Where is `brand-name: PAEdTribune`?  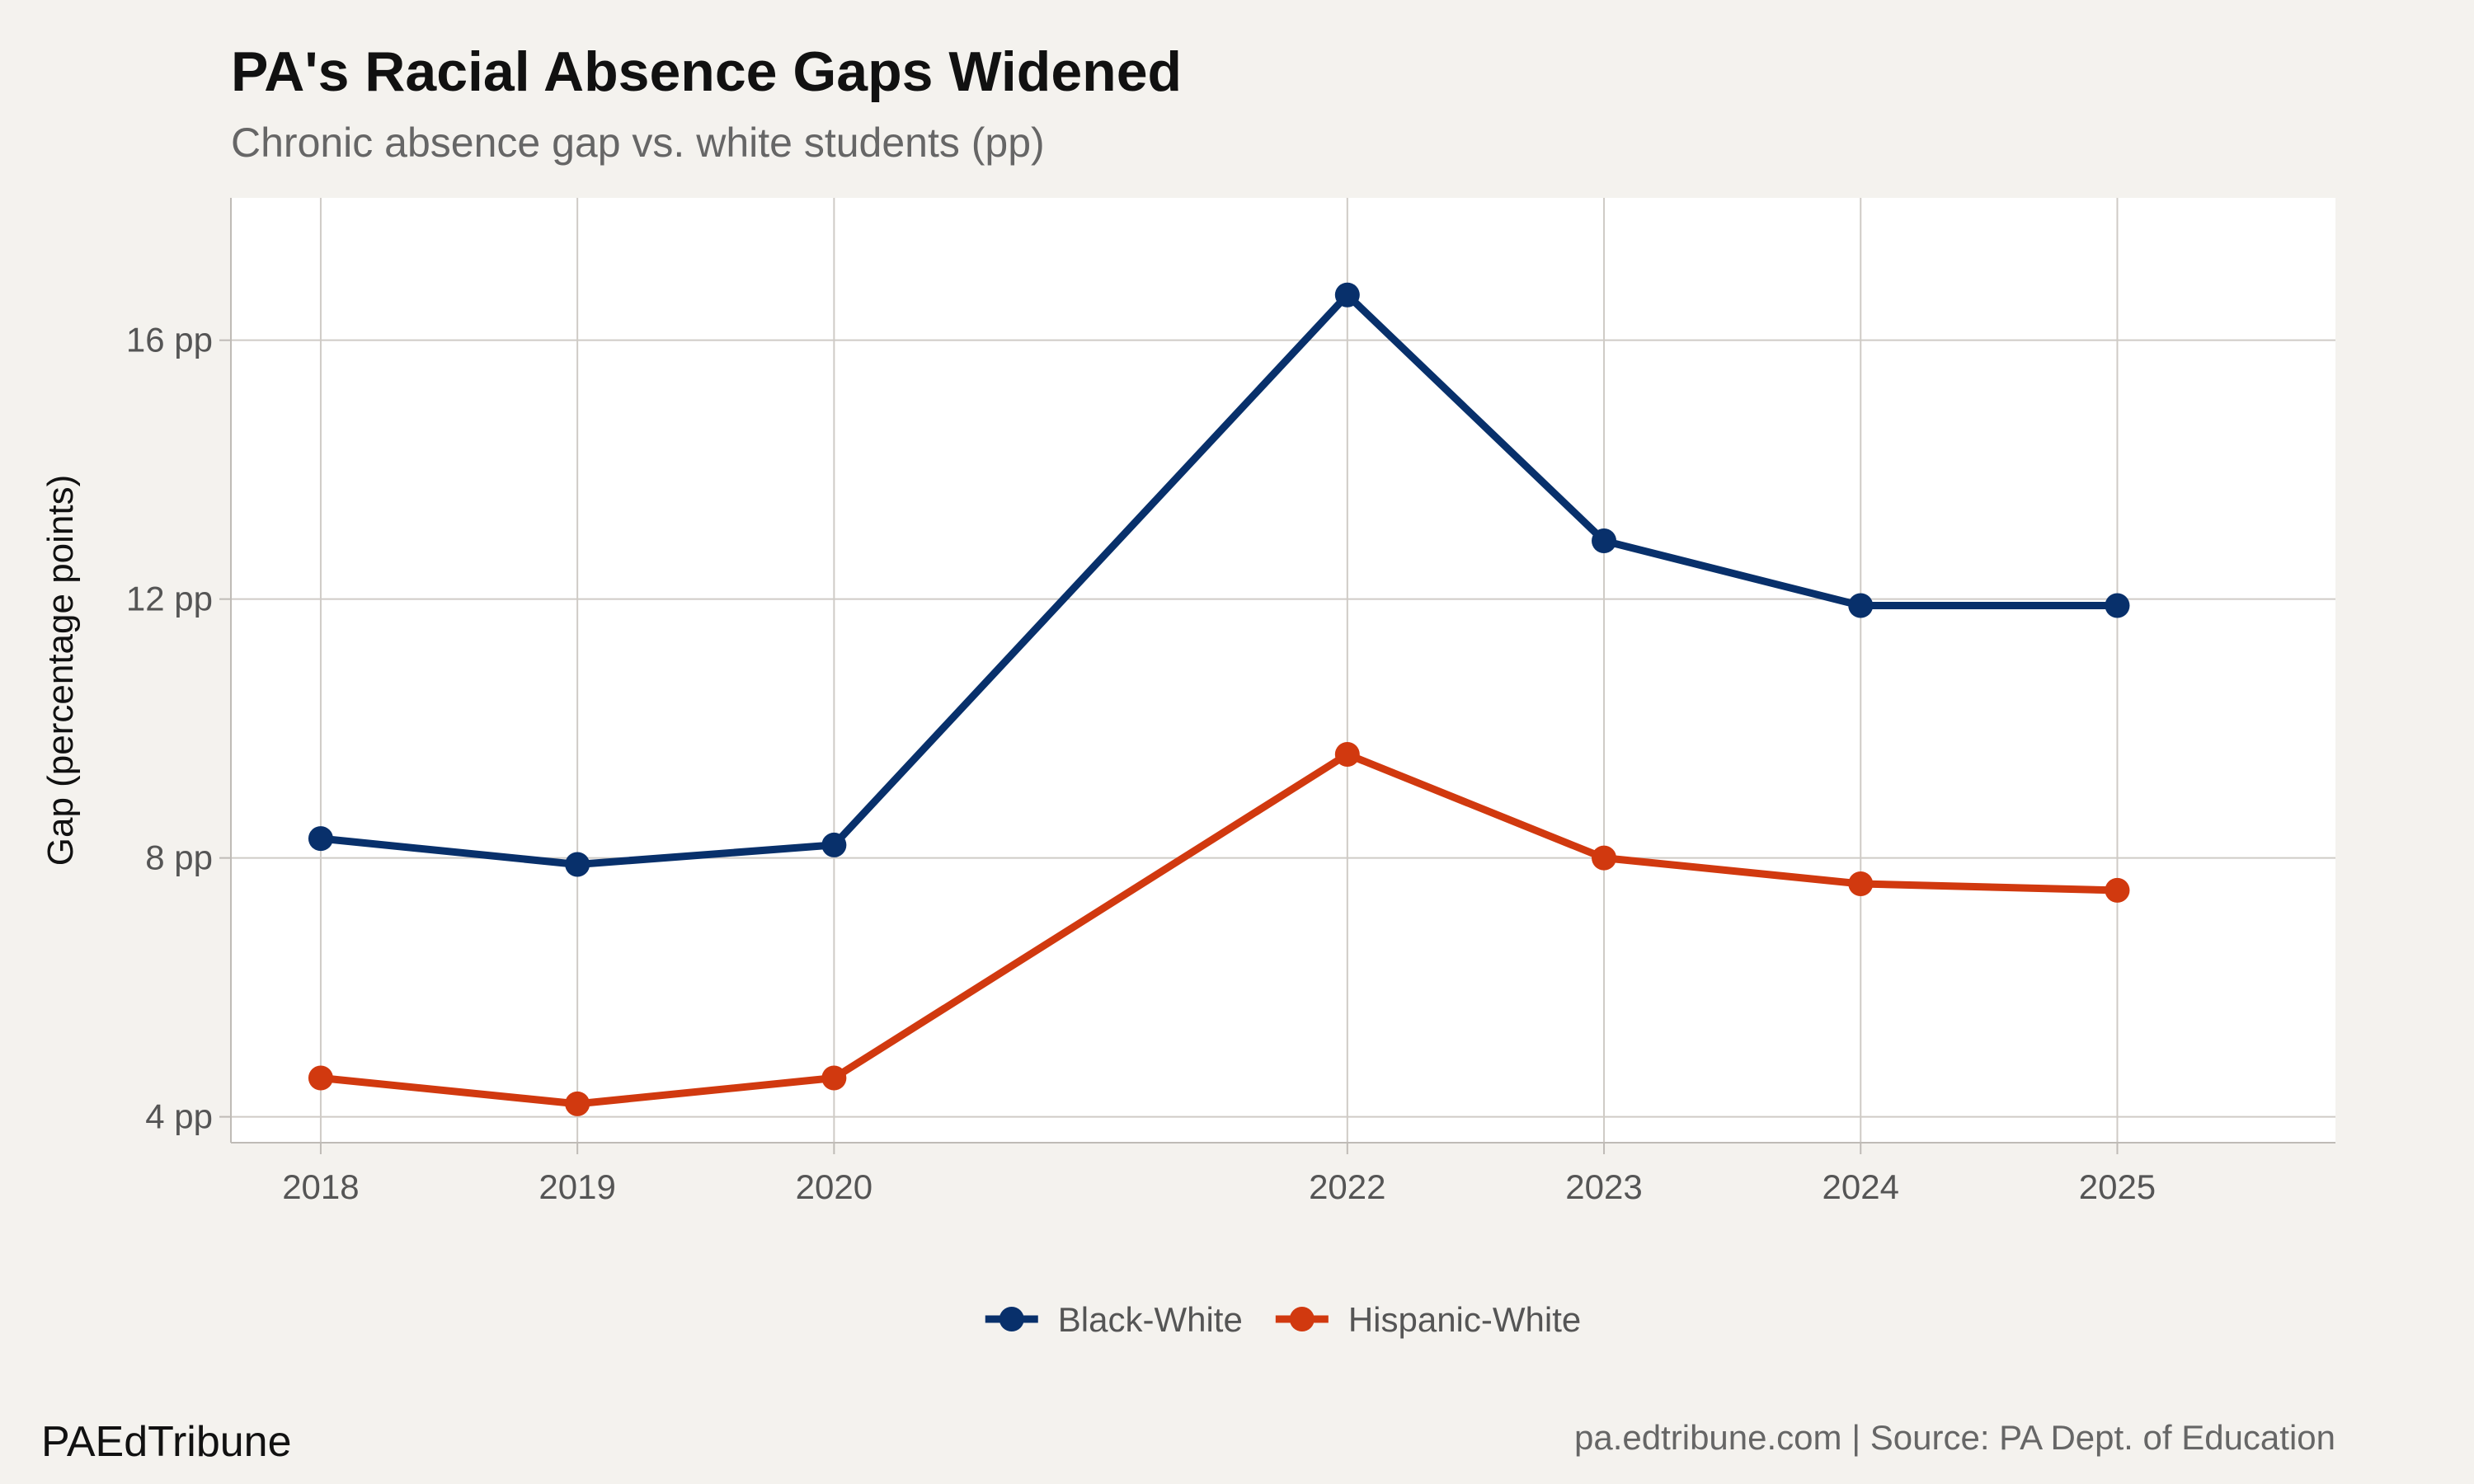
brand-name: PAEdTribune is located at coordinates (166, 1442).